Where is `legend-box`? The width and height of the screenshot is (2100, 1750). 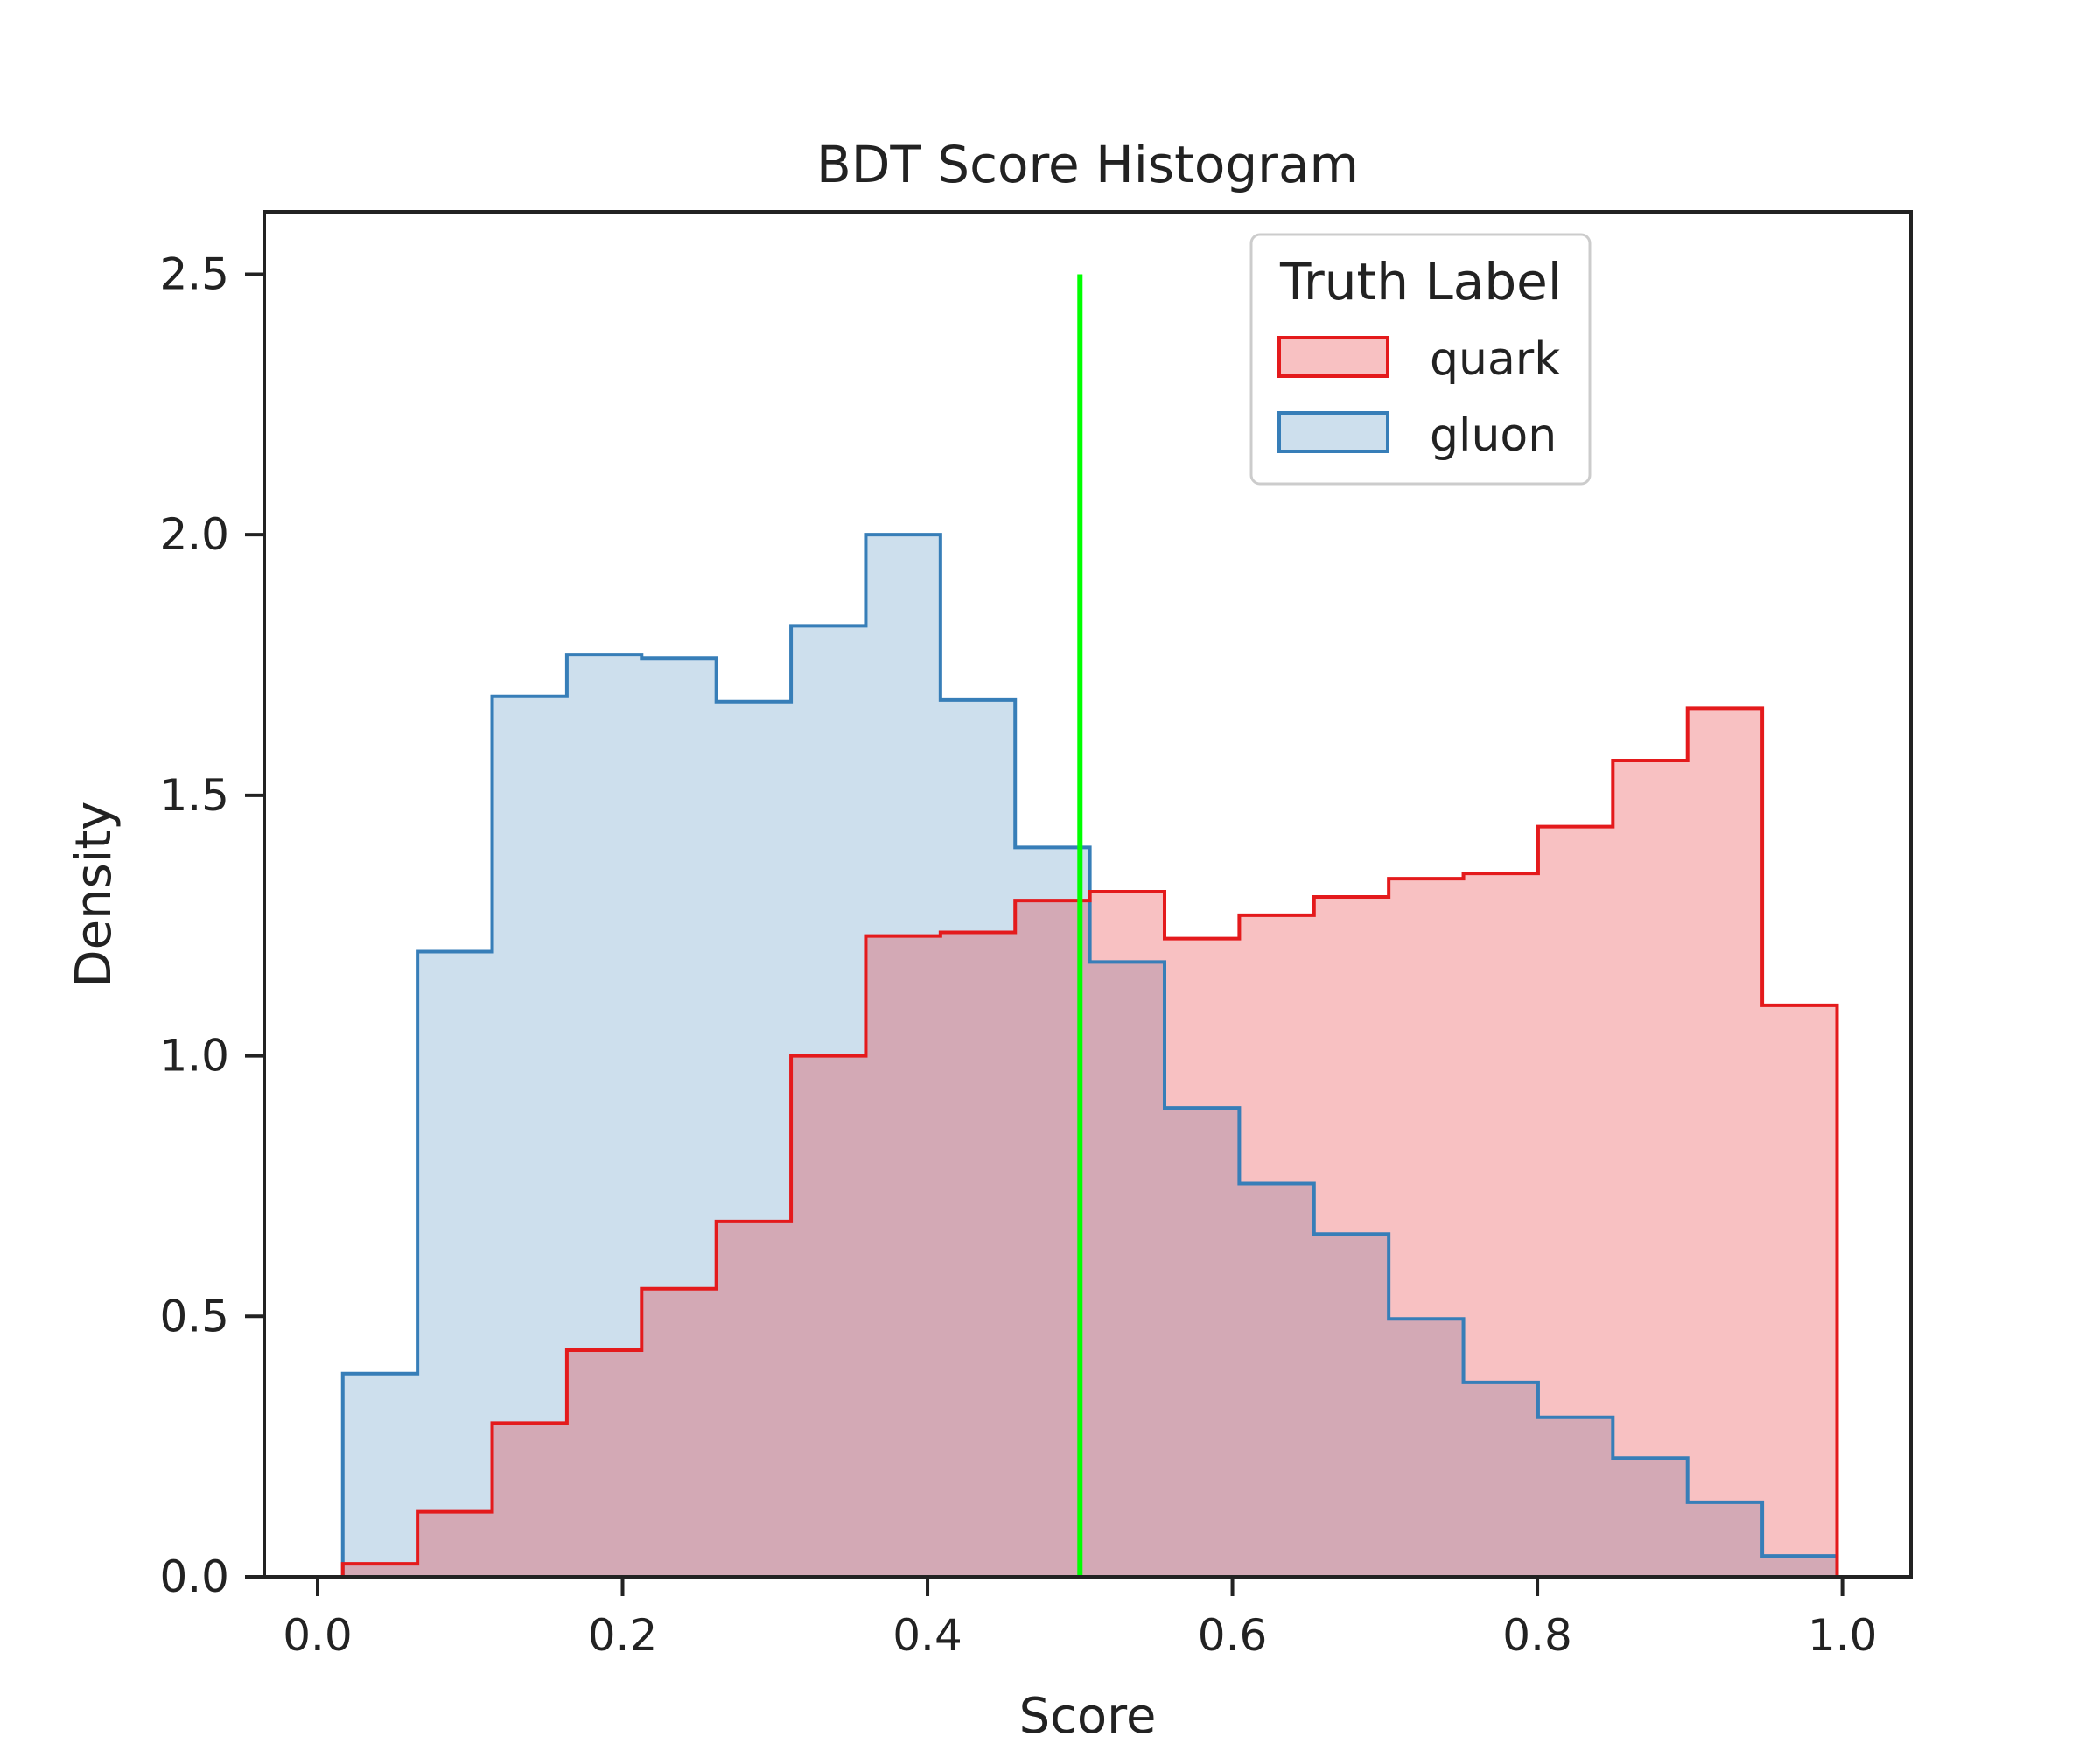 legend-box is located at coordinates (1421, 359).